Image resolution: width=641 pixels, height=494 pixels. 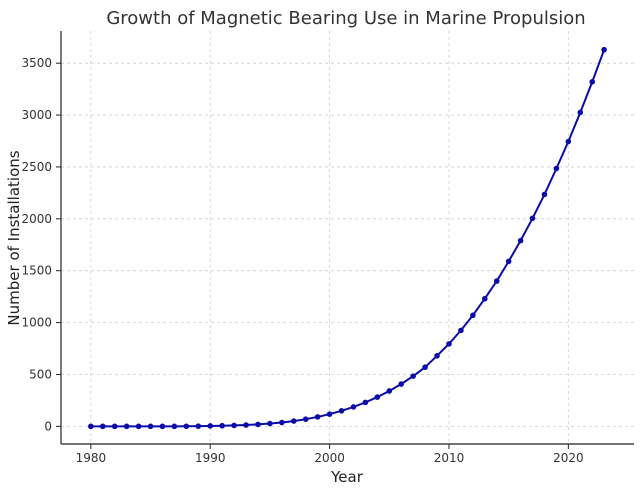 What do you see at coordinates (341, 410) in the screenshot?
I see `data-point-2001` at bounding box center [341, 410].